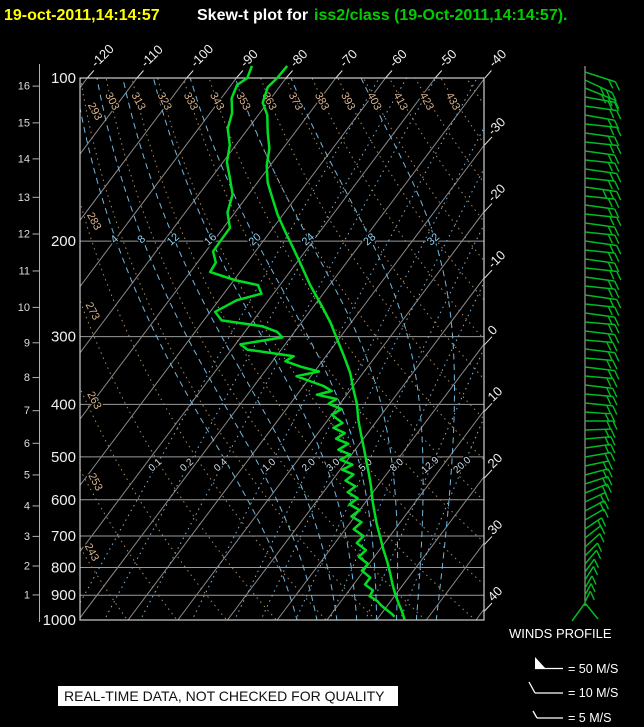 Image resolution: width=644 pixels, height=727 pixels. What do you see at coordinates (495, 593) in the screenshot?
I see `isotherm-right-label: 40` at bounding box center [495, 593].